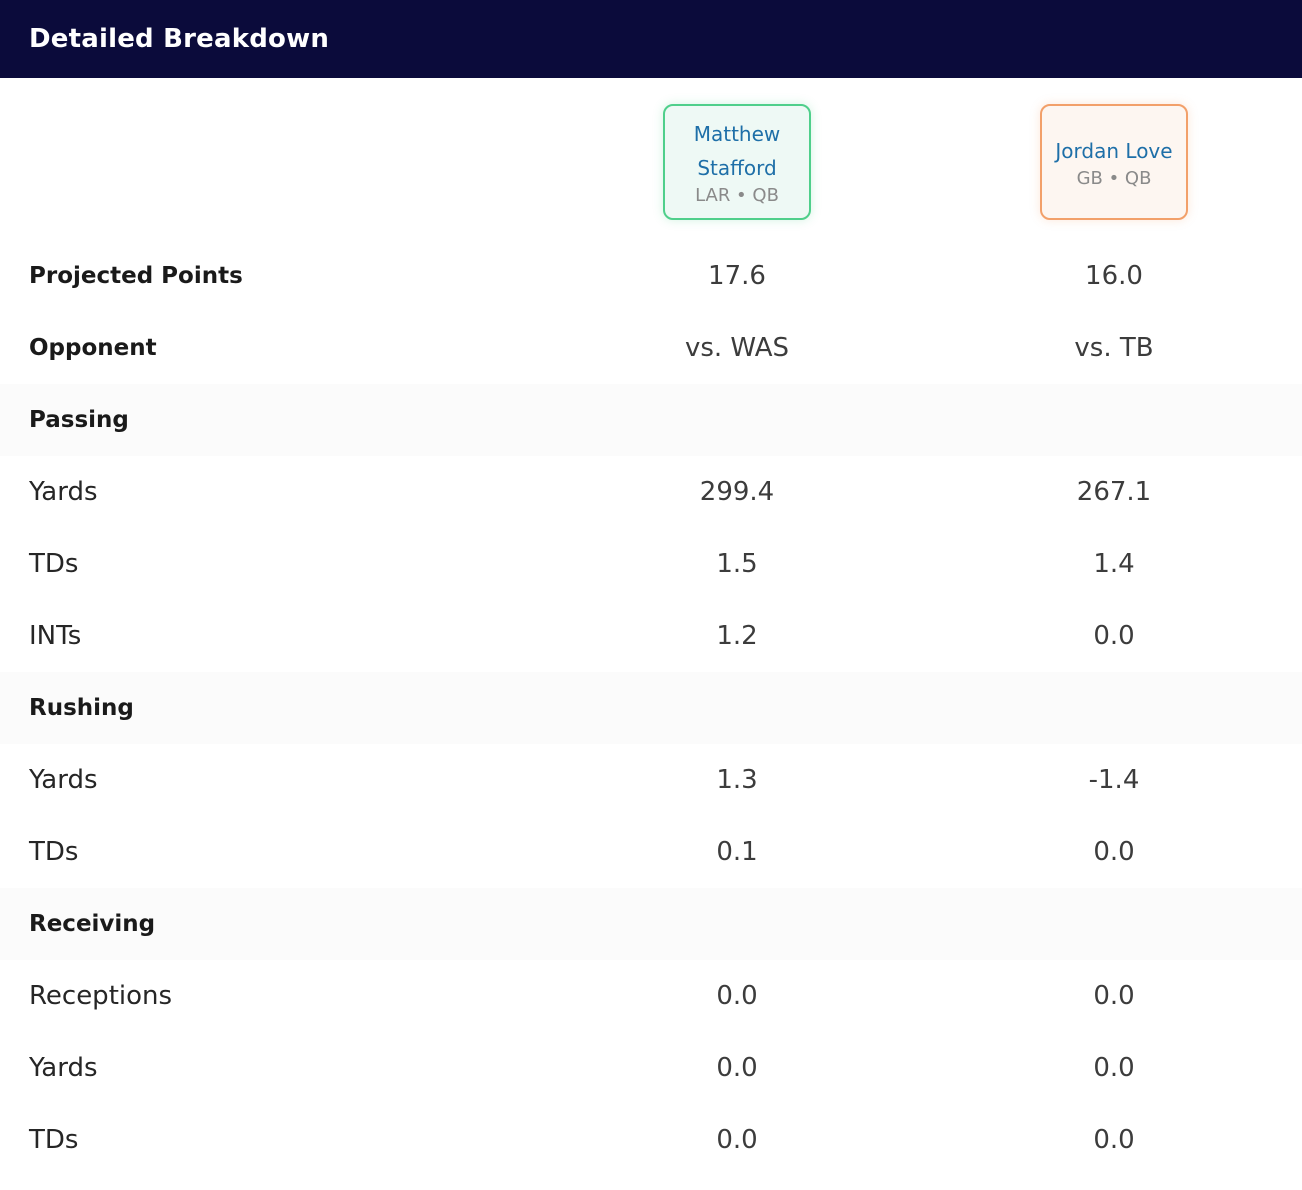 The image size is (1302, 1190). What do you see at coordinates (651, 39) in the screenshot?
I see `breakdown-header: Detailed Breakdown` at bounding box center [651, 39].